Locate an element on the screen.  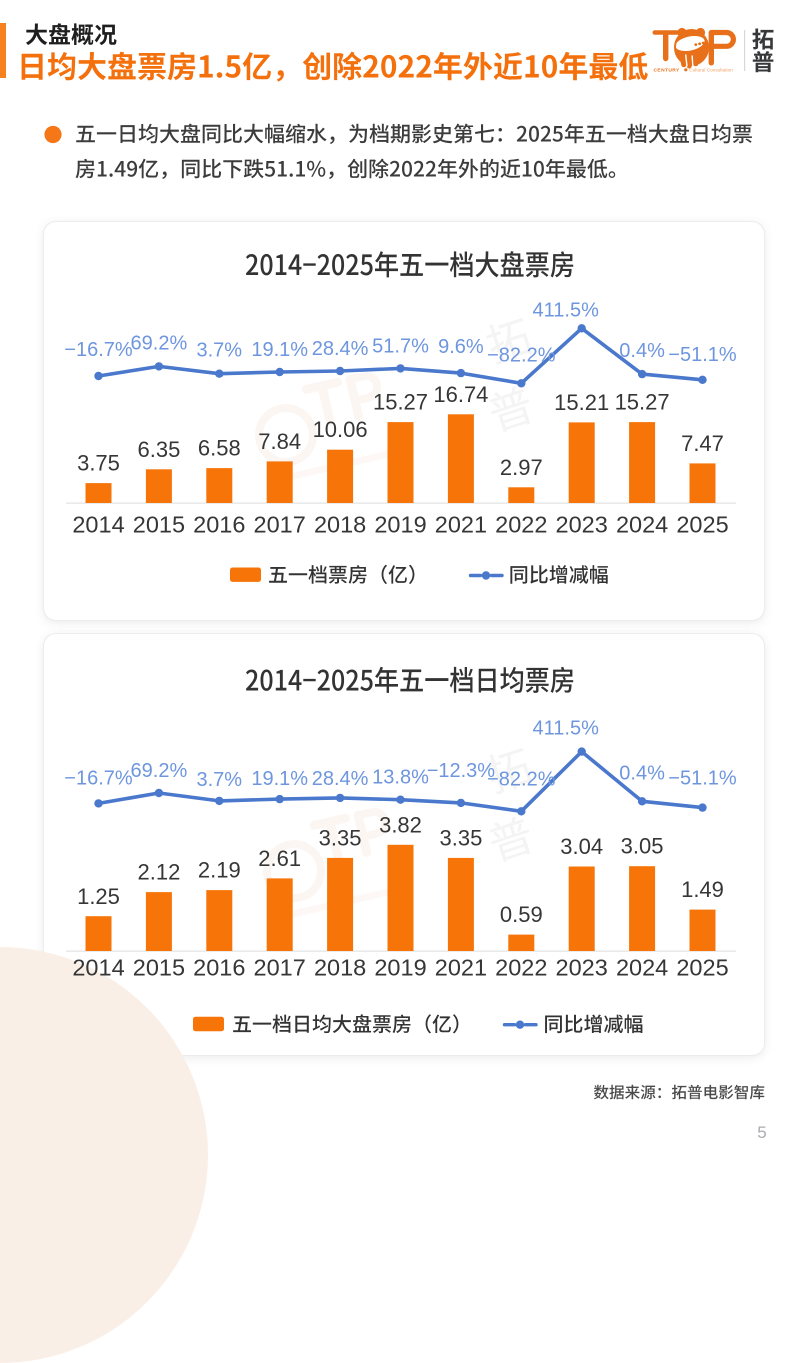
svg-text: 1.49 is located at coordinates (702, 889).